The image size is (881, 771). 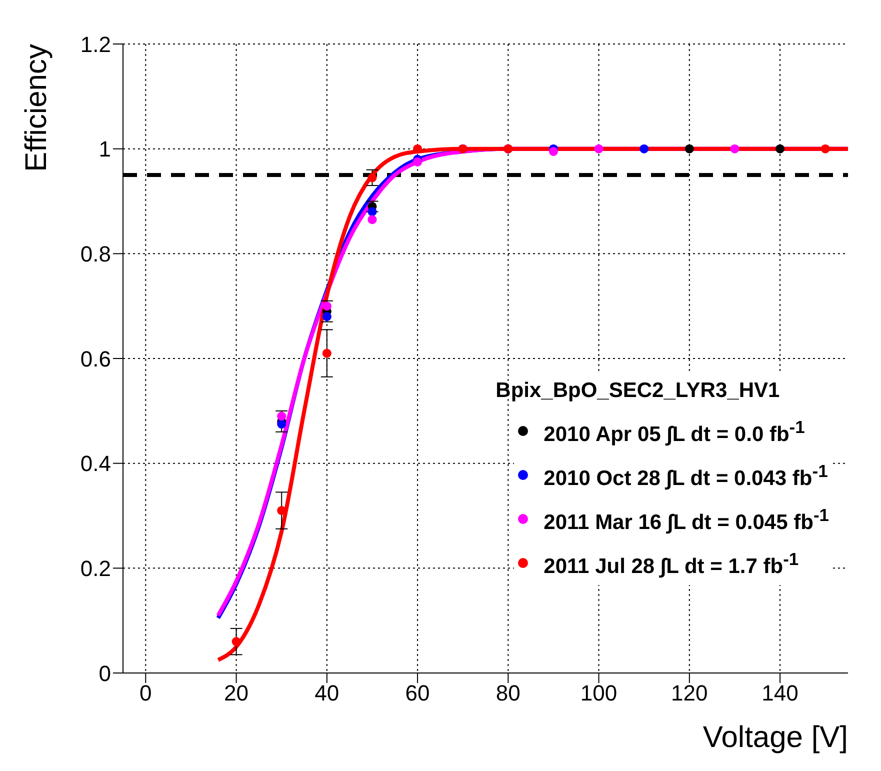 What do you see at coordinates (95, 359) in the screenshot?
I see `y-tick-label: 0.6` at bounding box center [95, 359].